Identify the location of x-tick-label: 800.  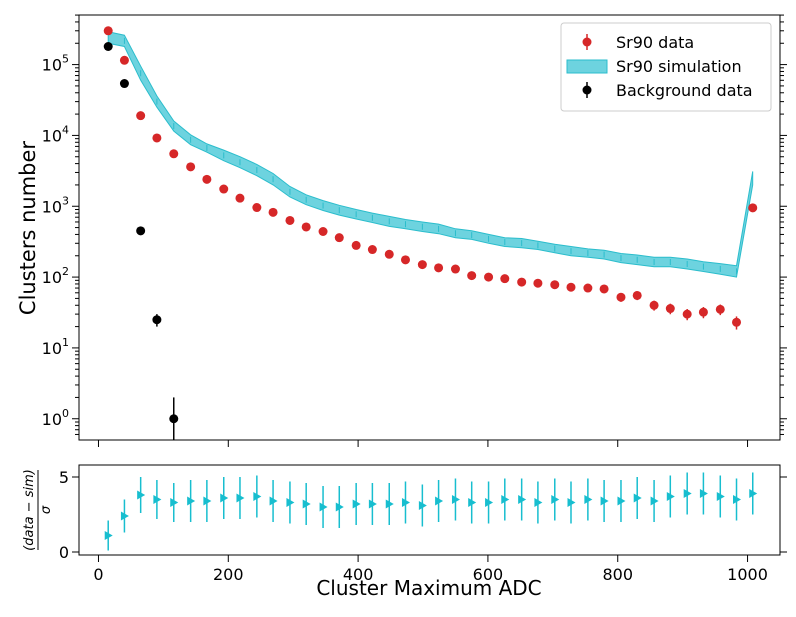
(617, 574).